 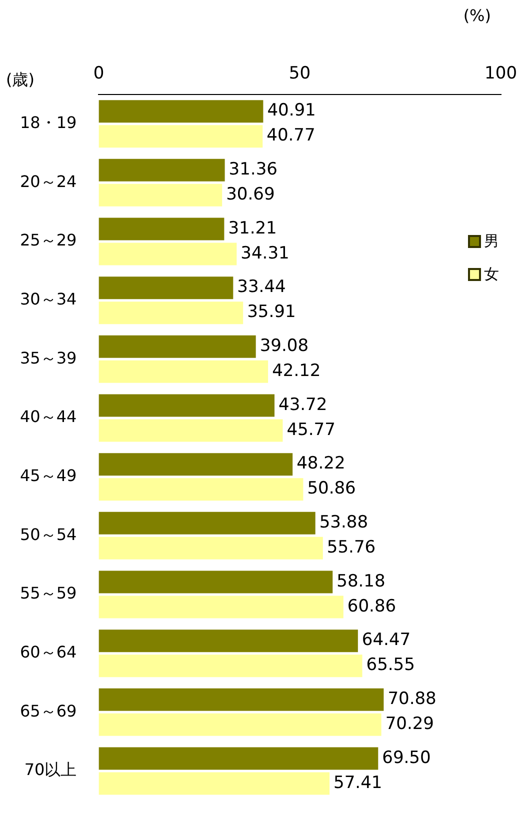 I want to click on x-tick-label: 100, so click(x=501, y=74).